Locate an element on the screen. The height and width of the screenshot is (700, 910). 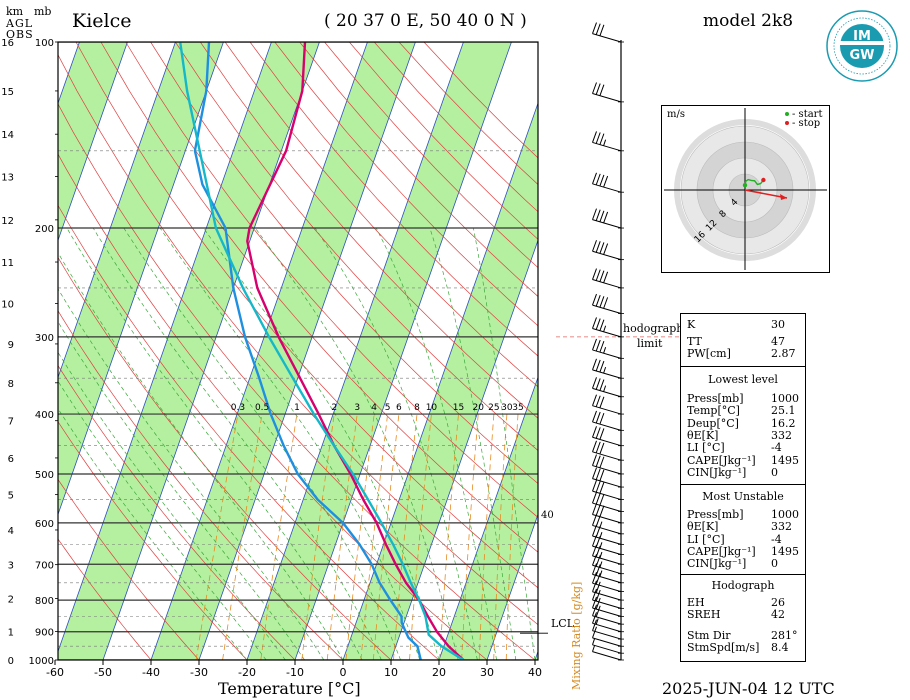
x-axis-title: Temperature [°C] is located at coordinates (289, 688).